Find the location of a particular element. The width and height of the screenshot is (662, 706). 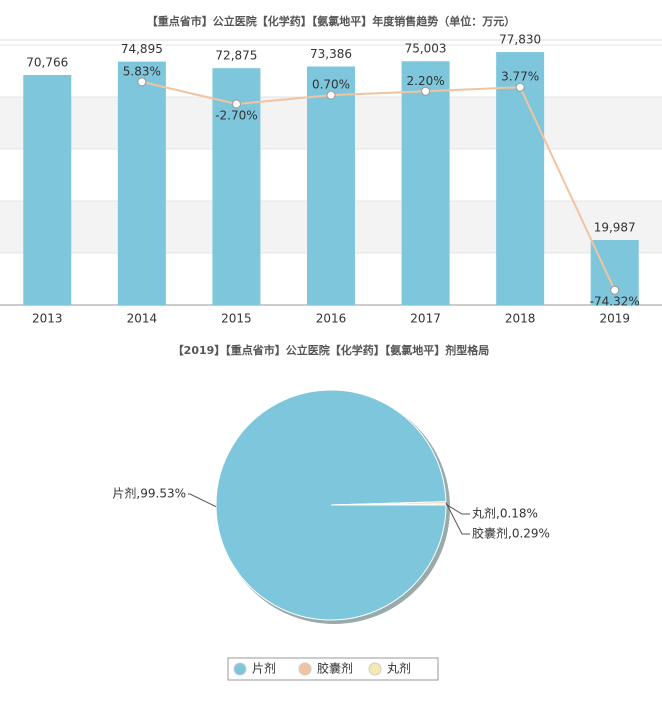

legend-label: 胶囊剂 is located at coordinates (335, 668).